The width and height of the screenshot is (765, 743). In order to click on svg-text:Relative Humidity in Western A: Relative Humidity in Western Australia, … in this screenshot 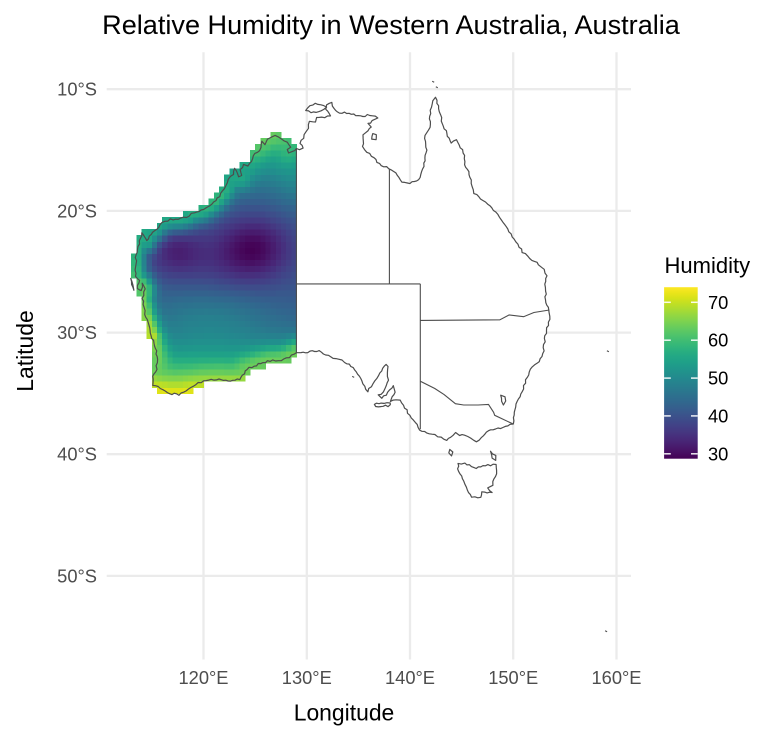, I will do `click(391, 24)`.